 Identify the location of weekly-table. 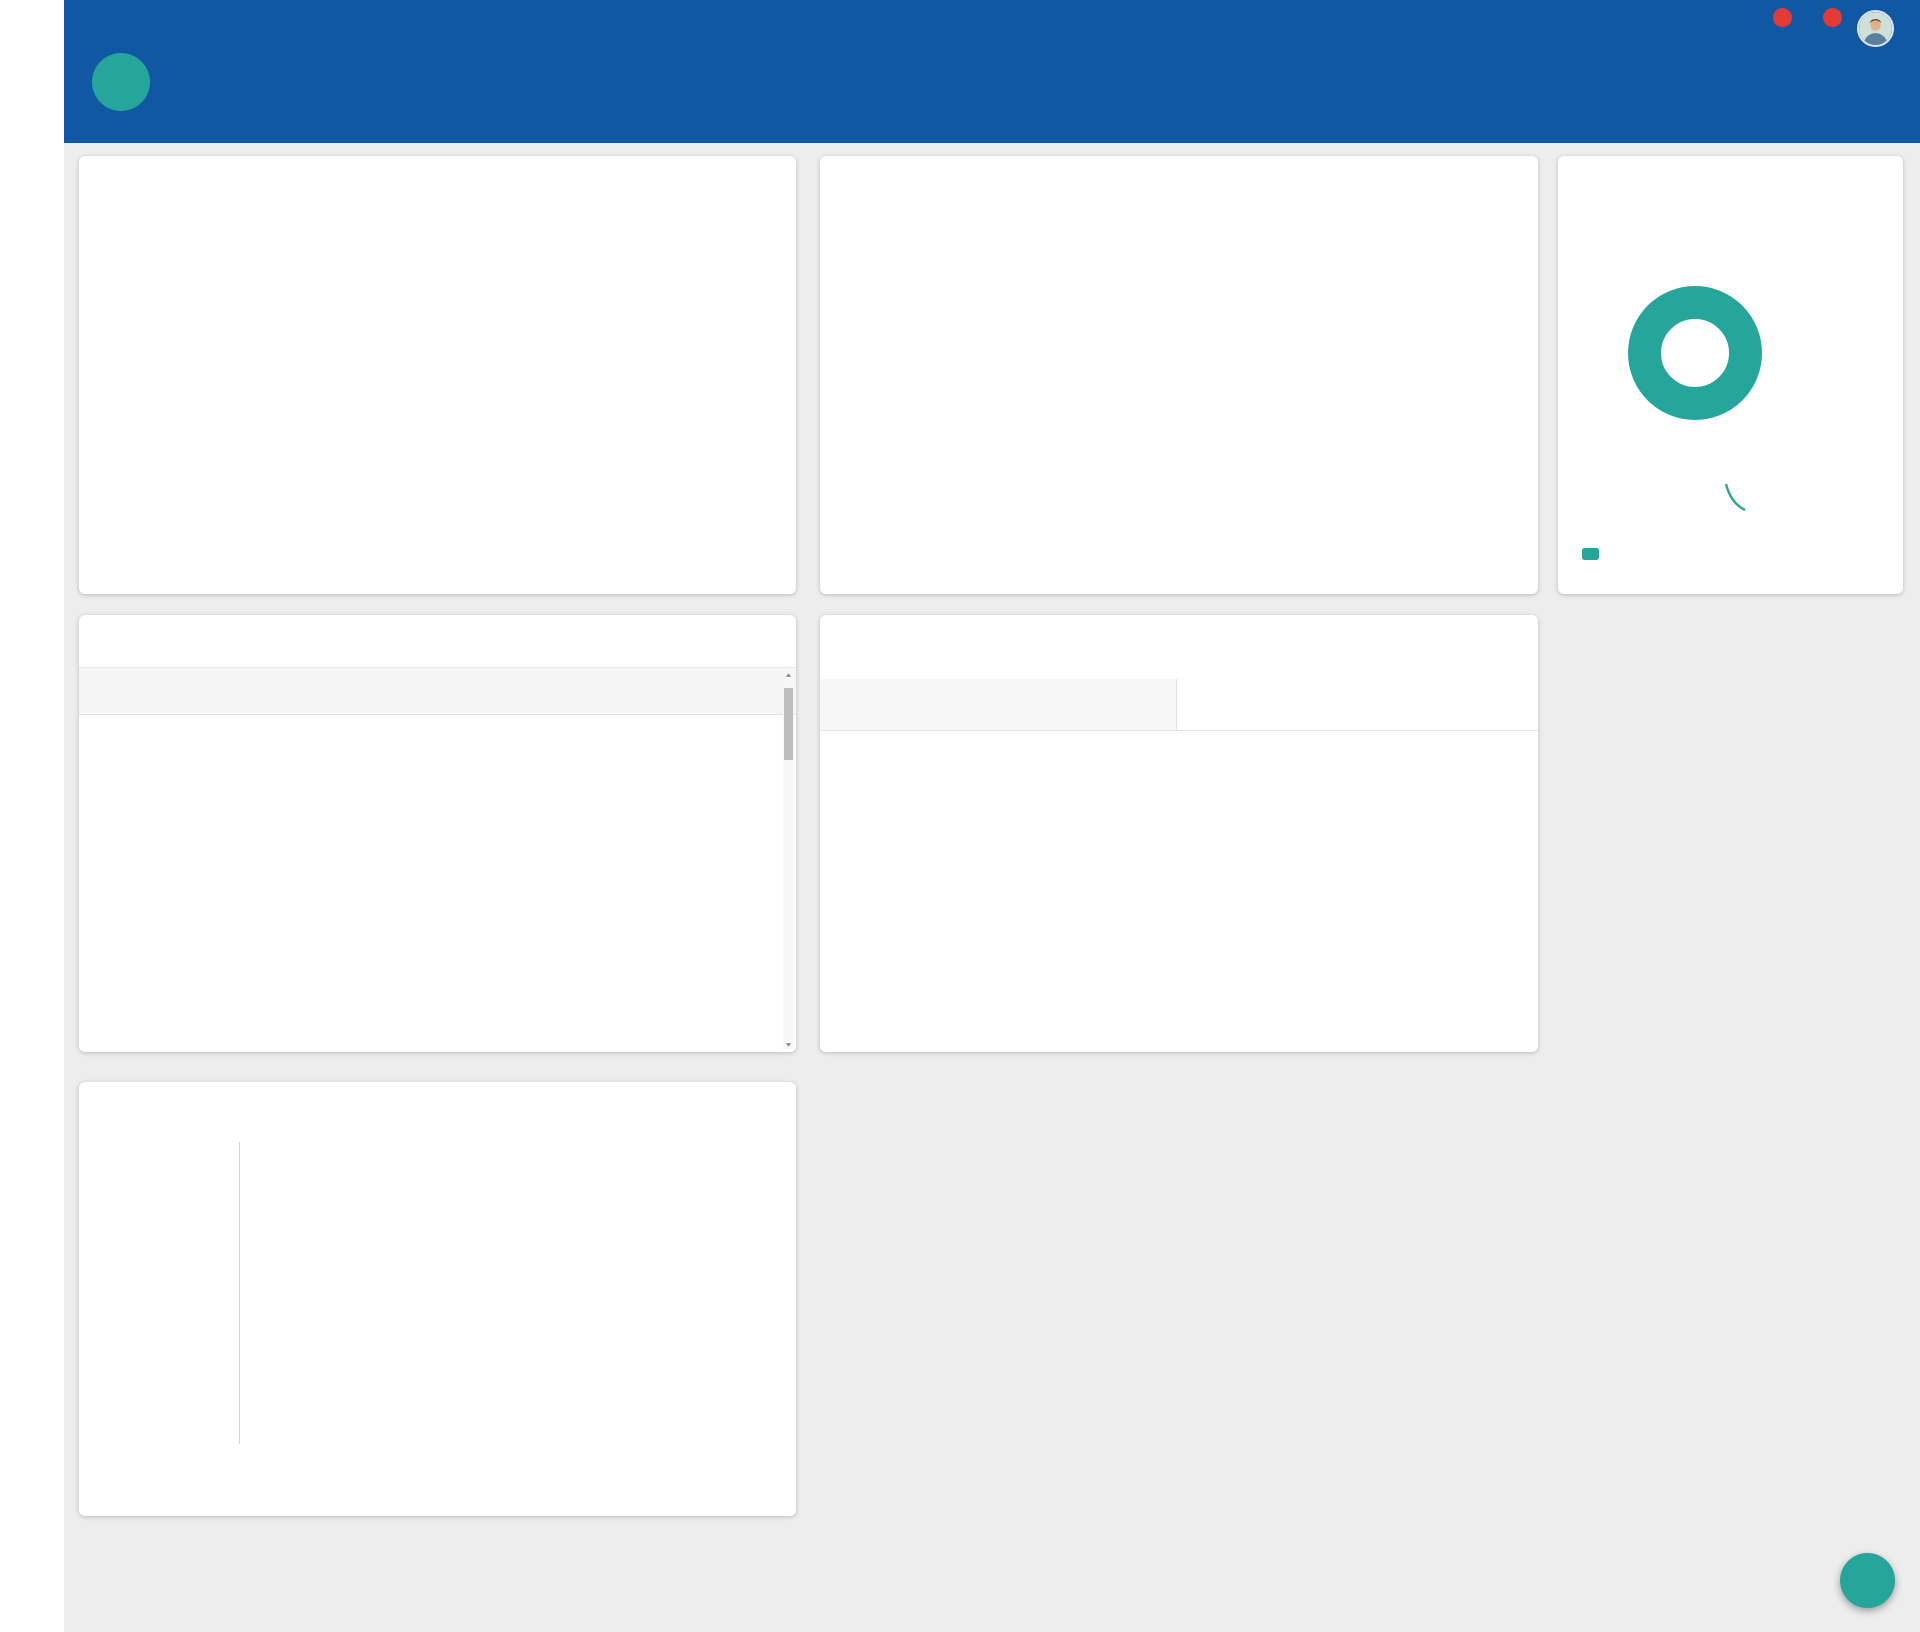
(1179, 705).